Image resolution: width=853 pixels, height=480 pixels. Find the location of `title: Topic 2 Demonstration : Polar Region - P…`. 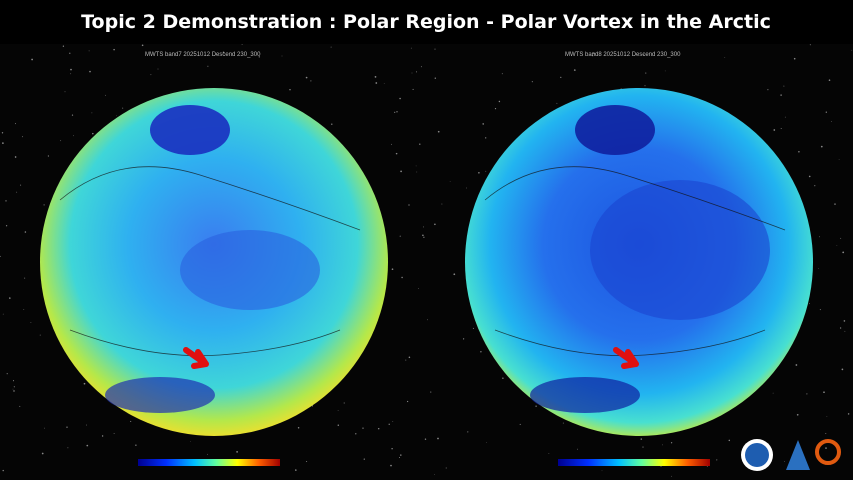

title: Topic 2 Demonstration : Polar Region - P… is located at coordinates (426, 22).